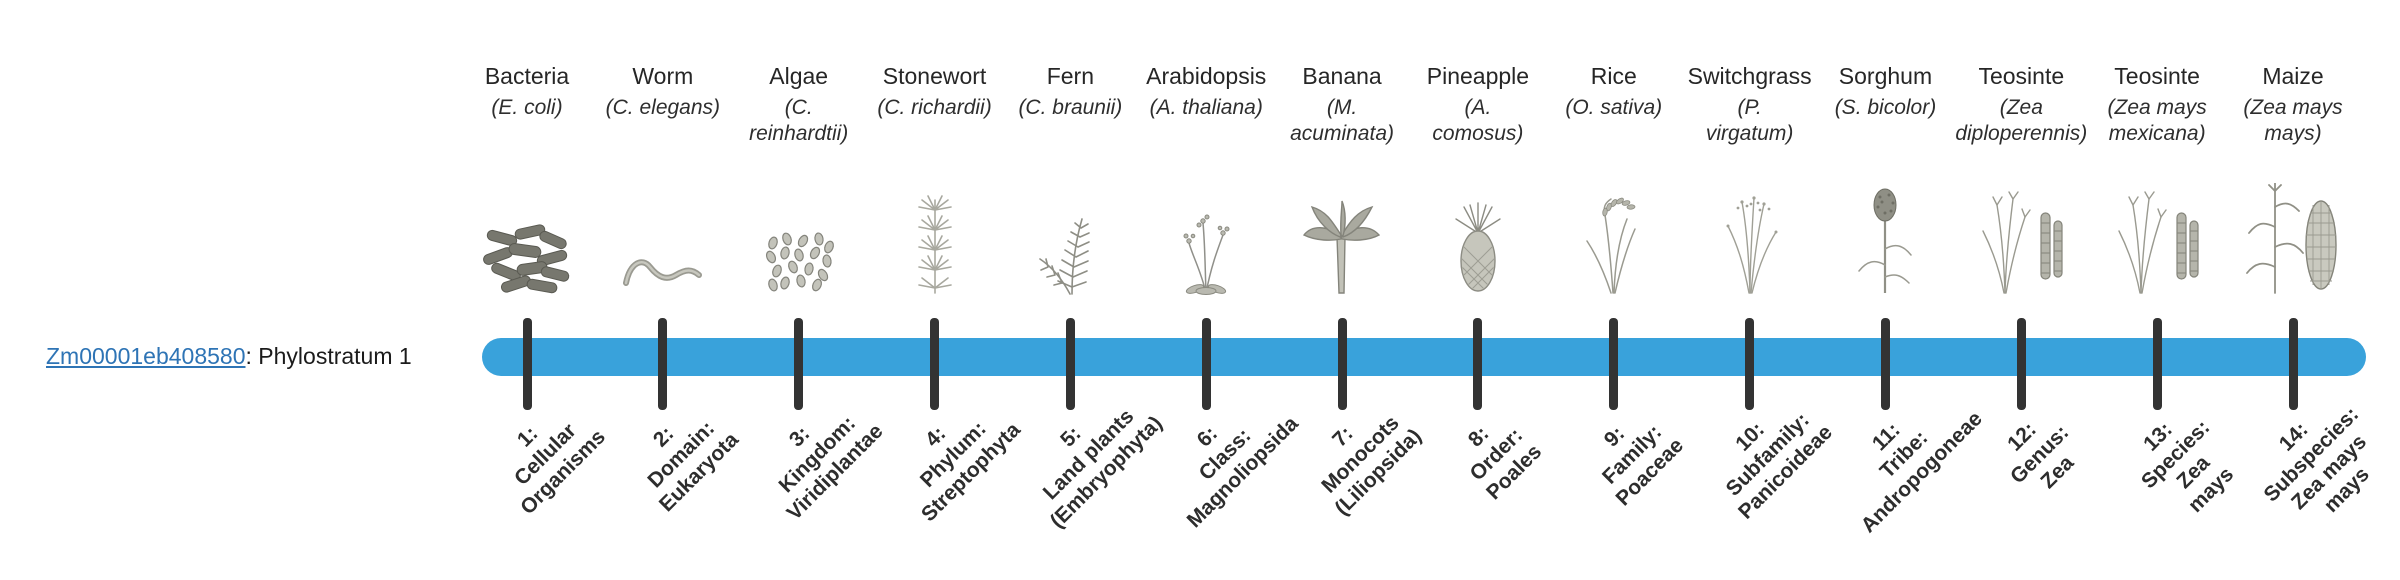 The image size is (2400, 580). I want to click on organism-name: Algae, so click(799, 76).